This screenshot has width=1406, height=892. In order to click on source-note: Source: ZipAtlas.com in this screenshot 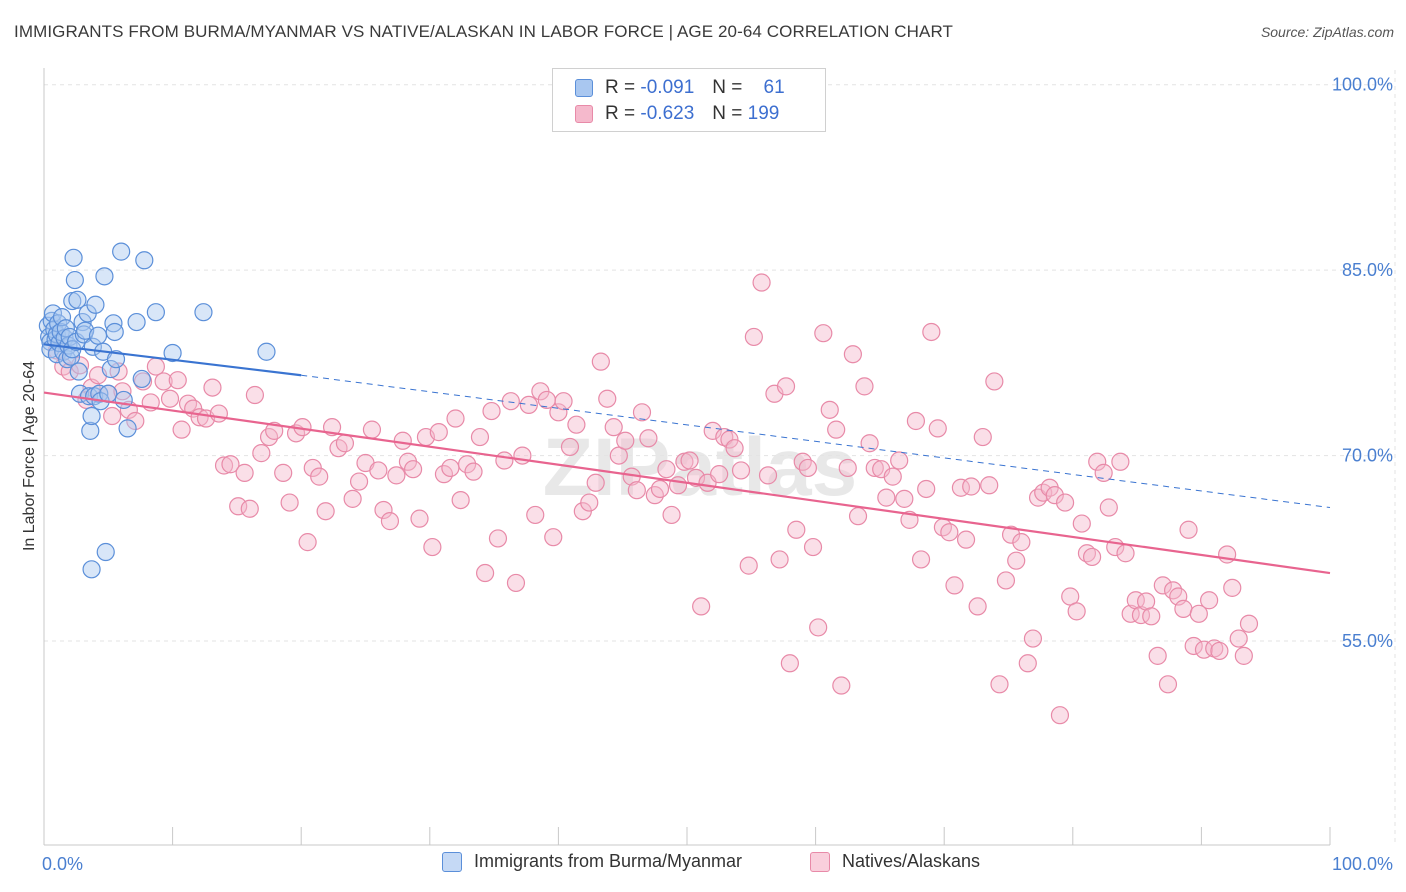, I will do `click(1327, 32)`.